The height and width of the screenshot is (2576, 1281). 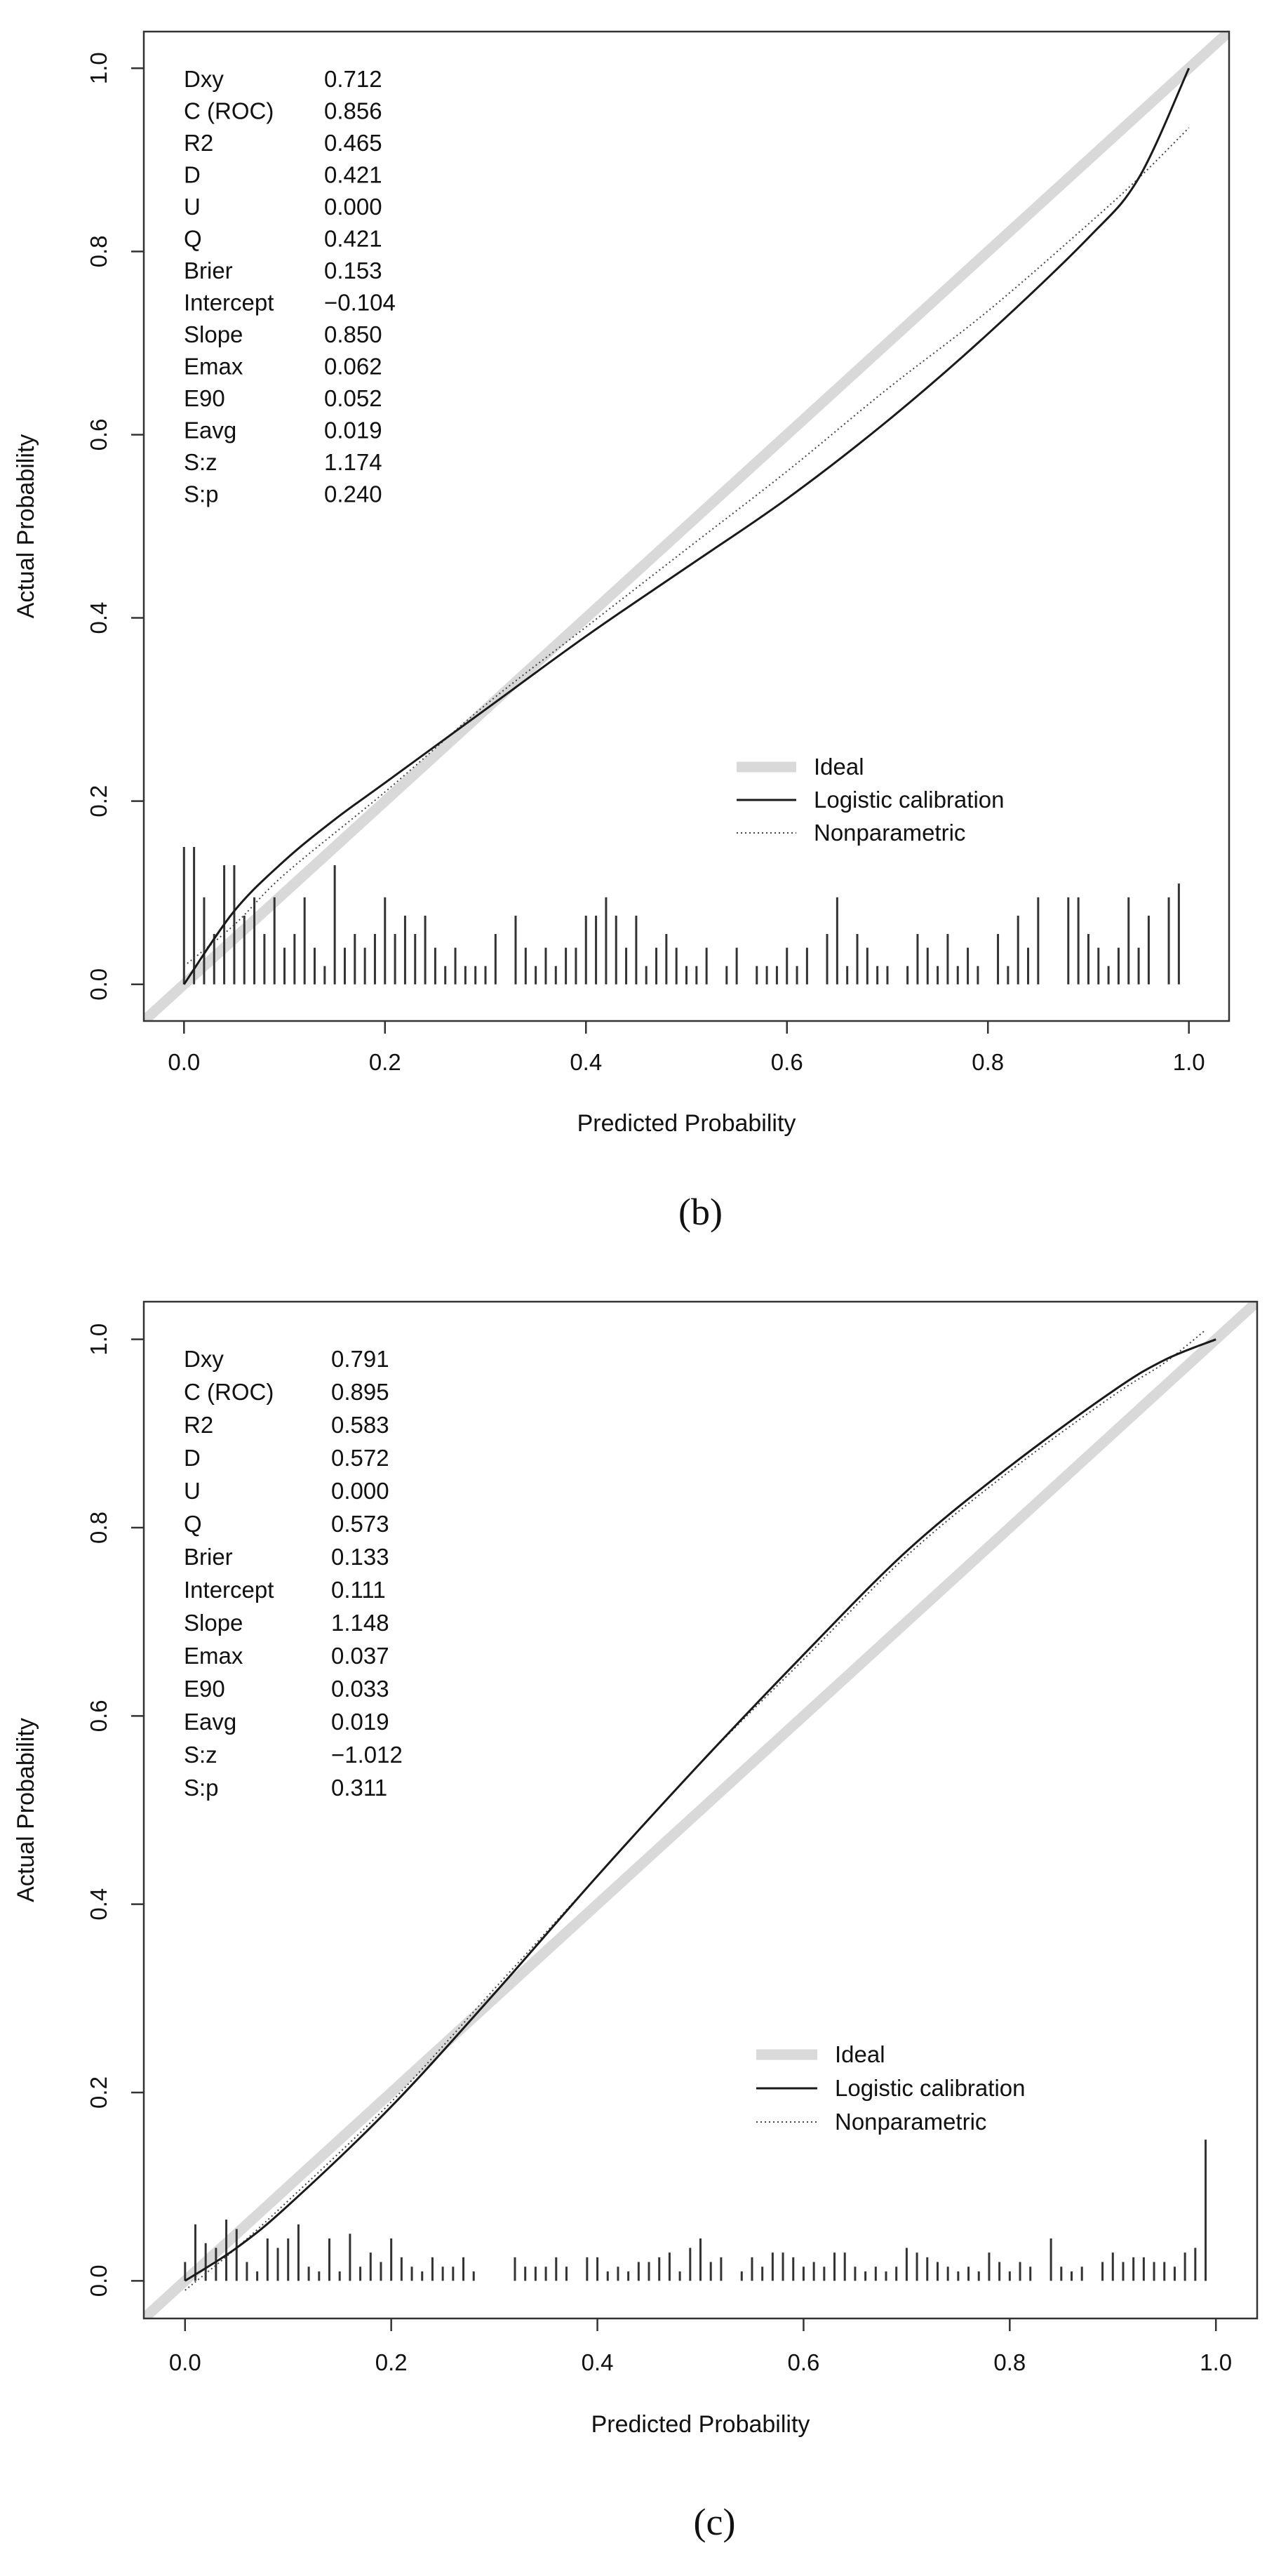 What do you see at coordinates (1189, 1062) in the screenshot?
I see `panel-1-x-tick-label: 1.0` at bounding box center [1189, 1062].